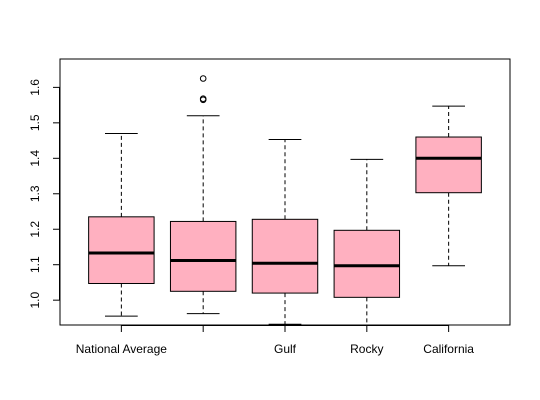  I want to click on y-axis: 1.0 1.1 1.2 1.3 1.4 1.5 1.6, so click(44, 194).